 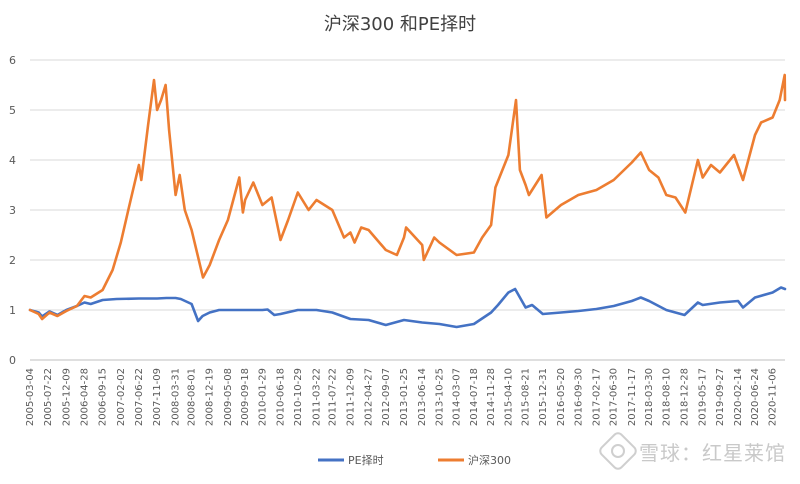 I want to click on x-tick-label: 2006-04-28, so click(x=84, y=397).